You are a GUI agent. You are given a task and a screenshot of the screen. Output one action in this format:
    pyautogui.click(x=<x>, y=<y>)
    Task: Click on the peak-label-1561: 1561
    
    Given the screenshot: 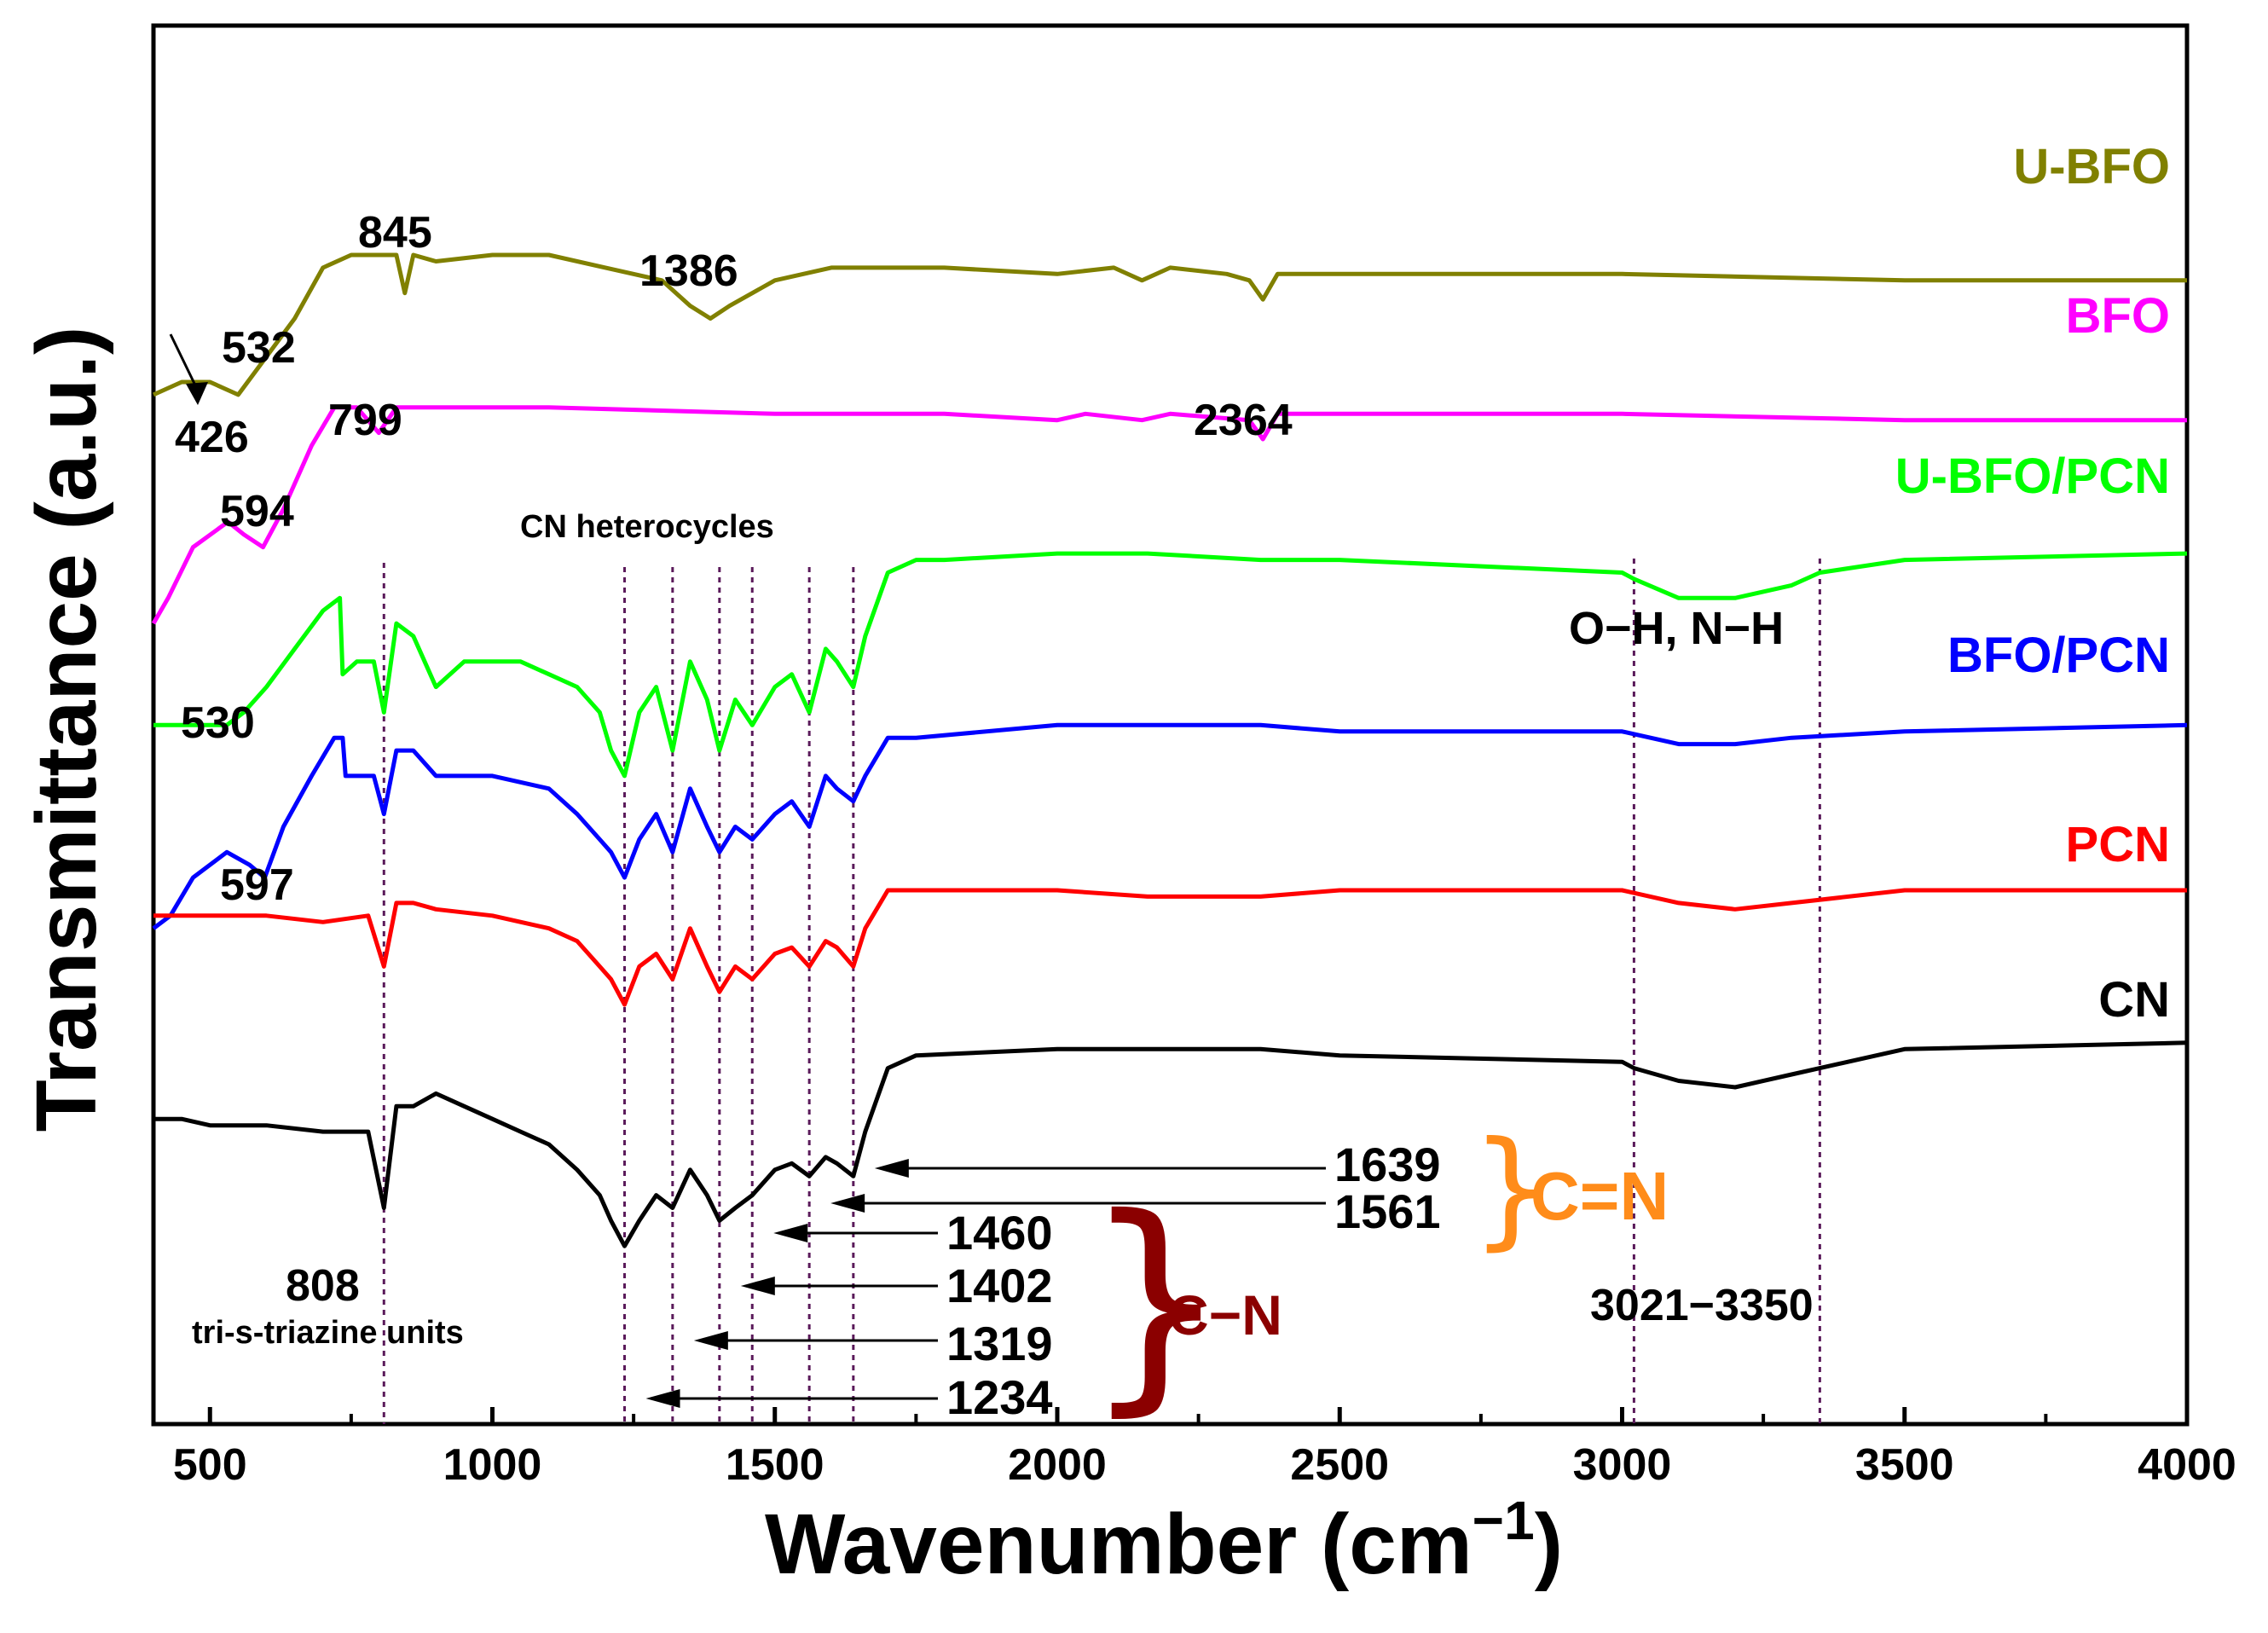 What is the action you would take?
    pyautogui.click(x=1388, y=1211)
    